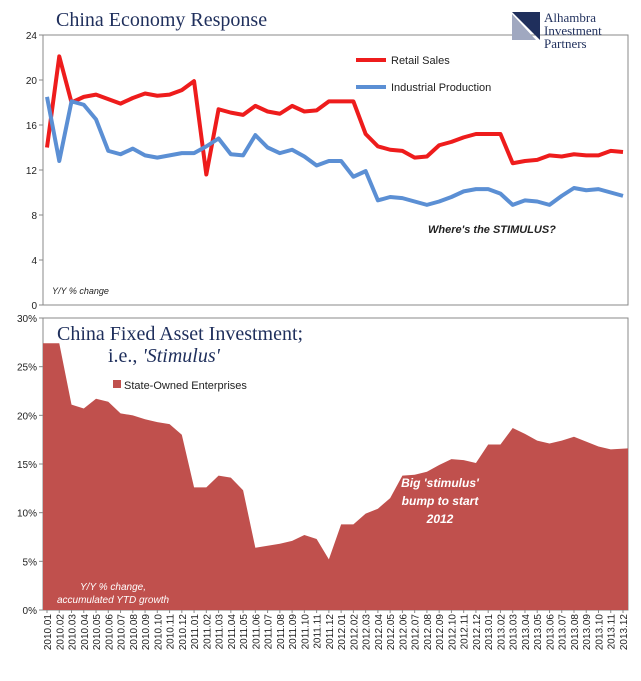 The height and width of the screenshot is (681, 641). I want to click on x-tick-label: 2011.02, so click(207, 632).